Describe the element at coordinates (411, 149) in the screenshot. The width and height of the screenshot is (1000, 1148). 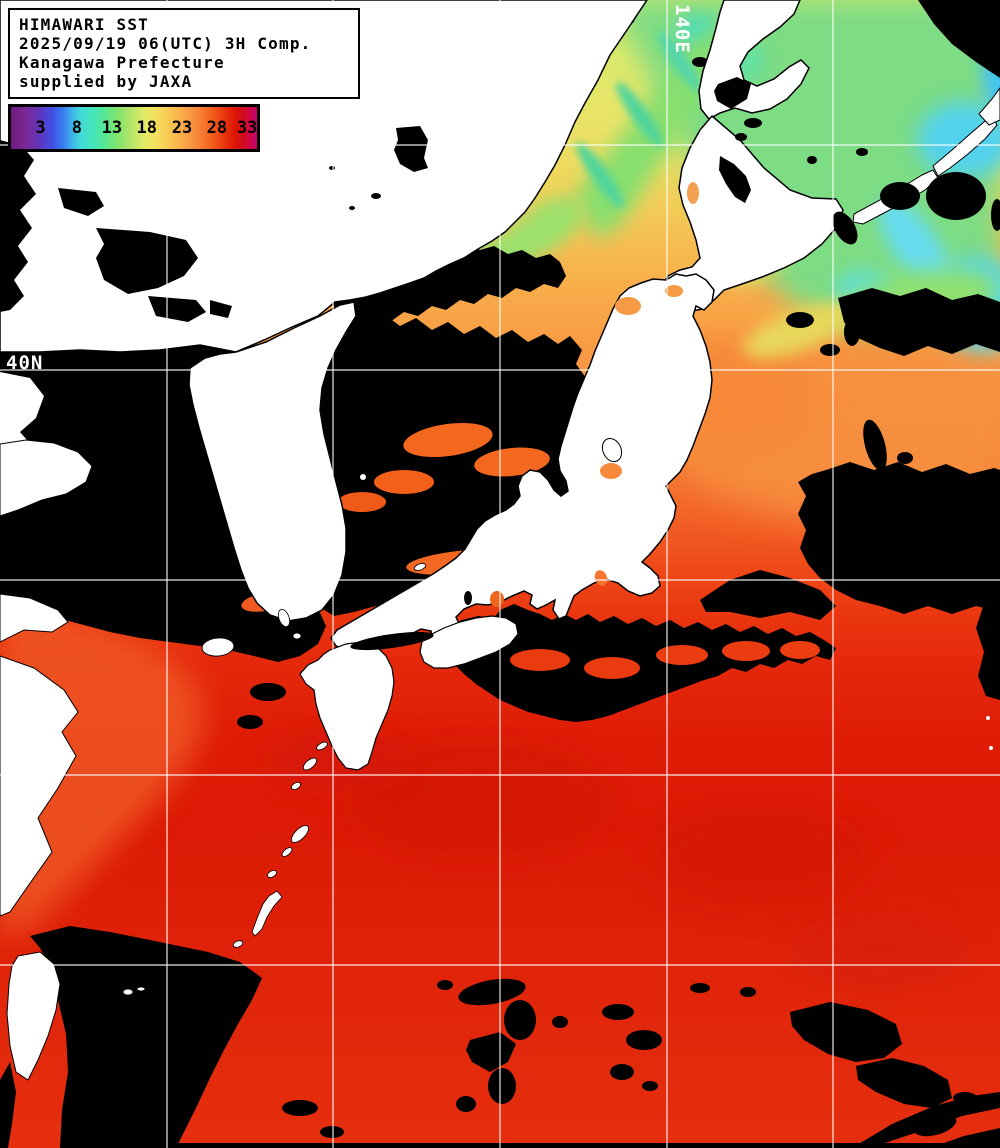
I see `lake-khanka` at that location.